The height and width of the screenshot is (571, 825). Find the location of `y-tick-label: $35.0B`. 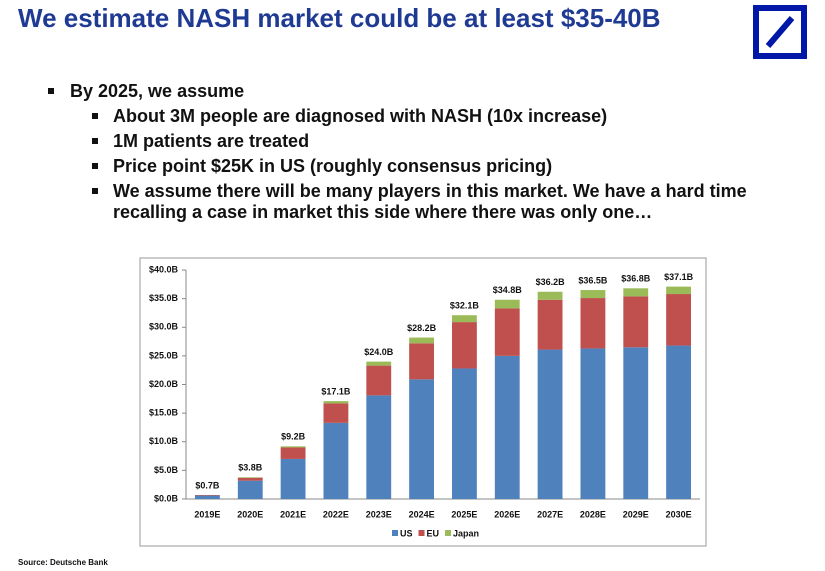

y-tick-label: $35.0B is located at coordinates (164, 298).